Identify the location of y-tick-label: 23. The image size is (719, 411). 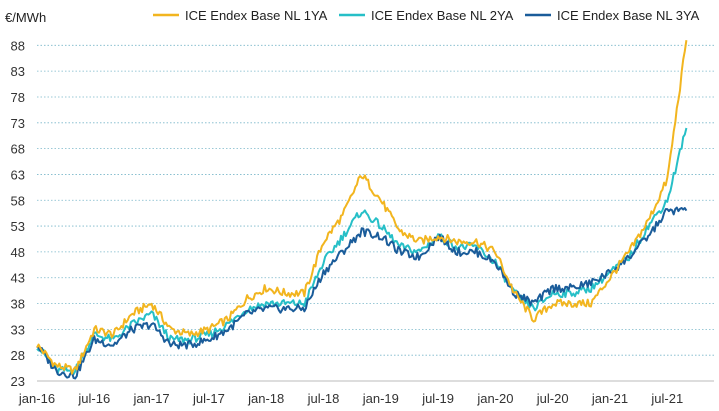
(18, 381).